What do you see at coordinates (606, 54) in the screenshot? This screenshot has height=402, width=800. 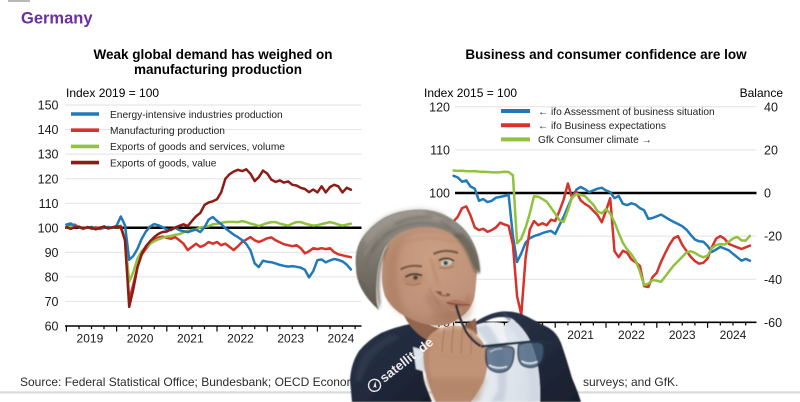 I see `svg-text:Business and consumer confiden: Business and consumer confidence are low` at bounding box center [606, 54].